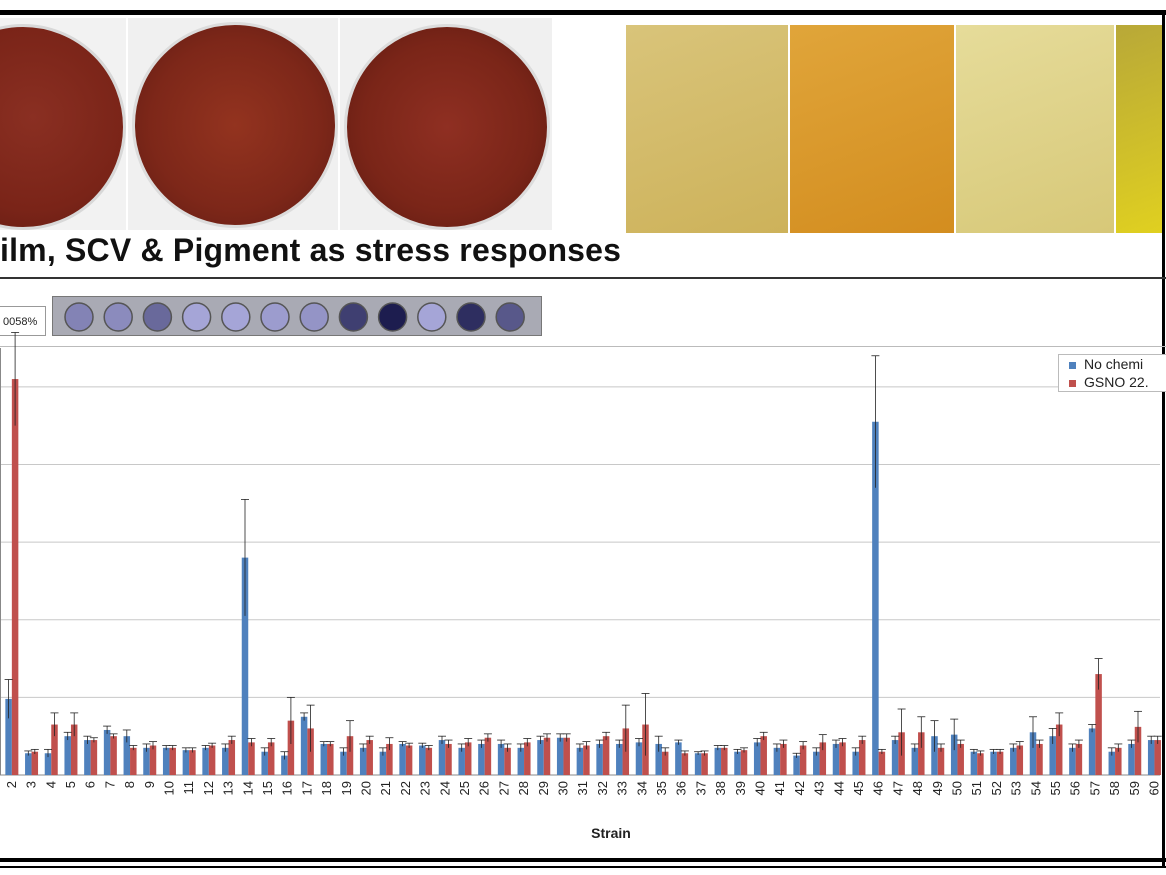 Image resolution: width=1166 pixels, height=875 pixels. Describe the element at coordinates (208, 788) in the screenshot. I see `x-tick-label: 12` at that location.